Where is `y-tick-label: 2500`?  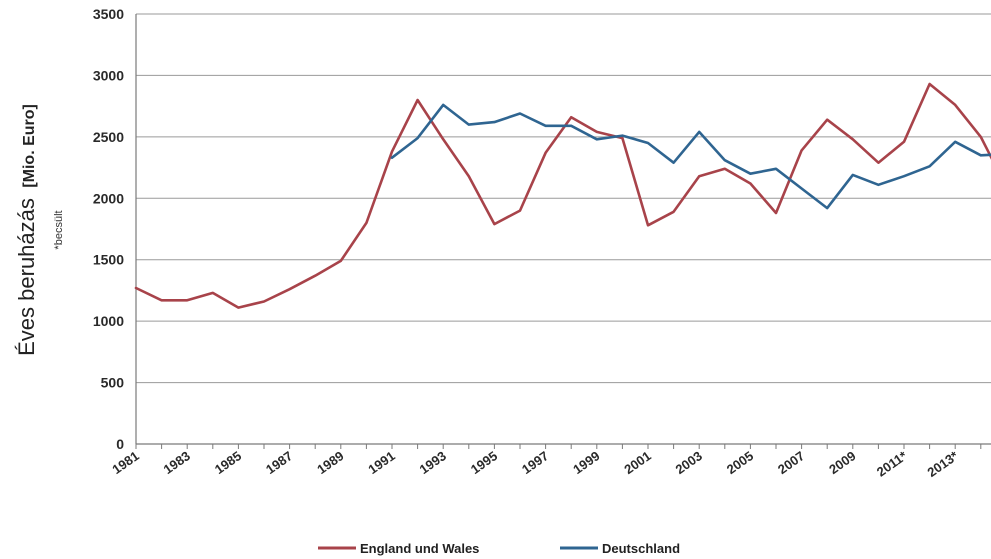
y-tick-label: 2500 is located at coordinates (108, 137).